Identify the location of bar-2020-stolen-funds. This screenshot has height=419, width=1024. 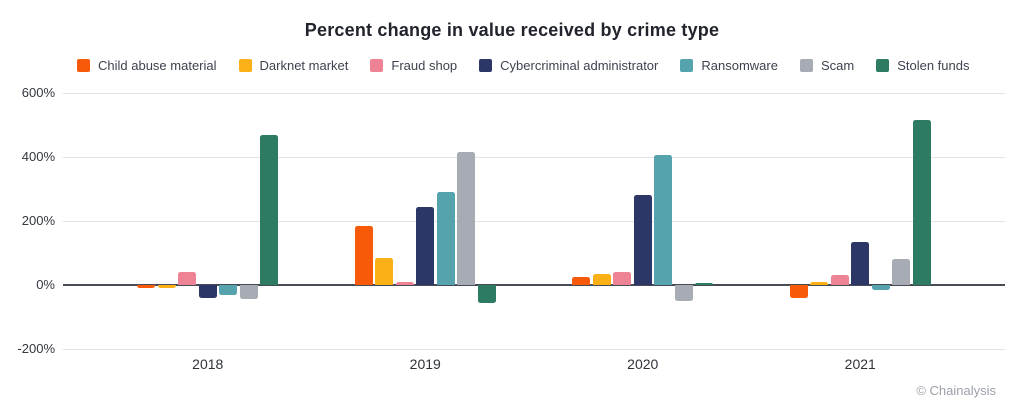
(704, 284).